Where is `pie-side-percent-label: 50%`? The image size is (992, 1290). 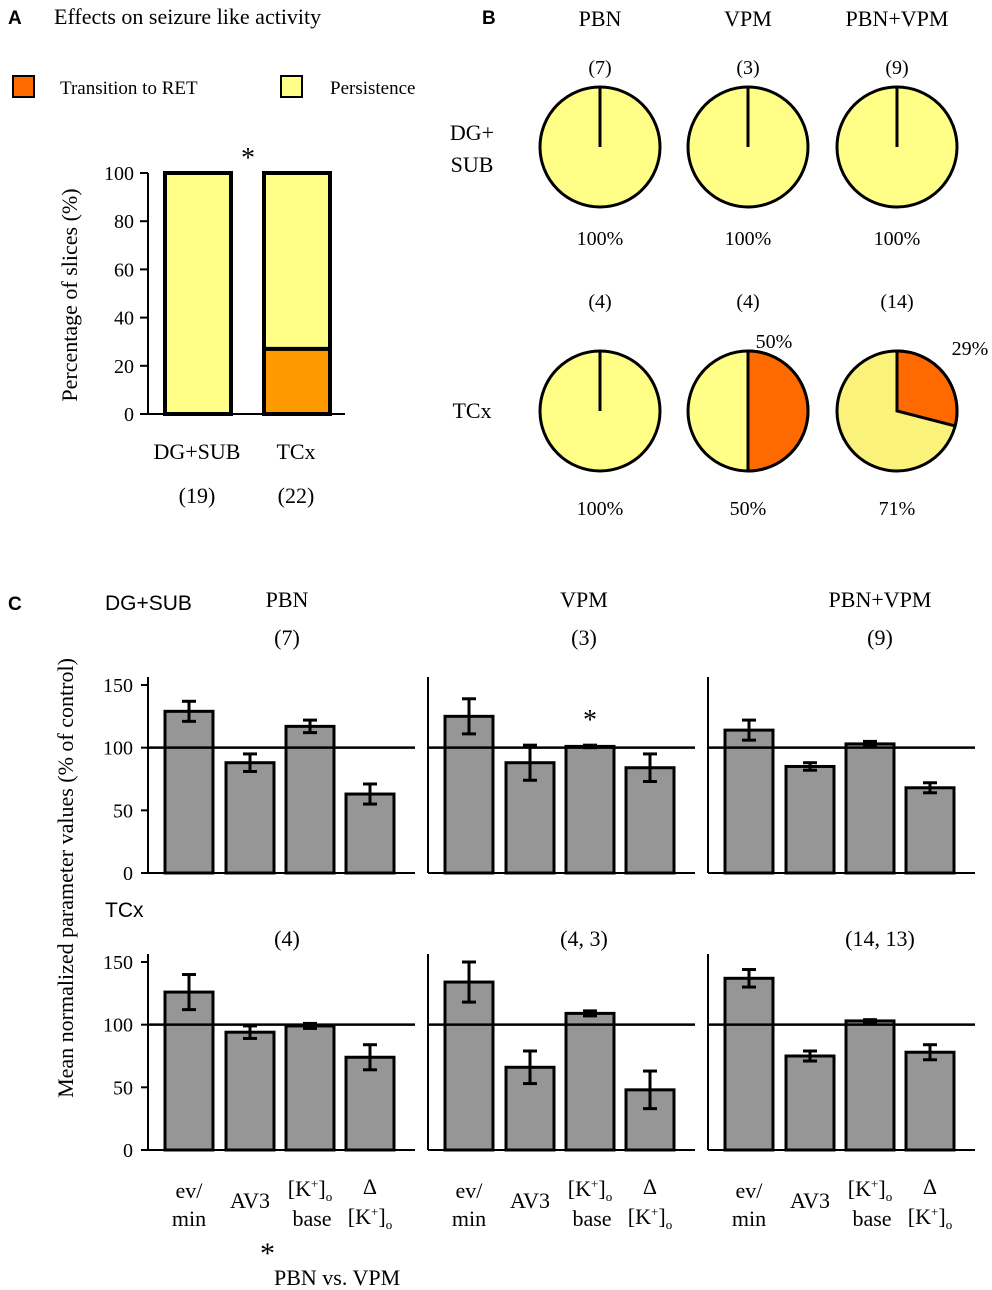 pie-side-percent-label: 50% is located at coordinates (774, 342).